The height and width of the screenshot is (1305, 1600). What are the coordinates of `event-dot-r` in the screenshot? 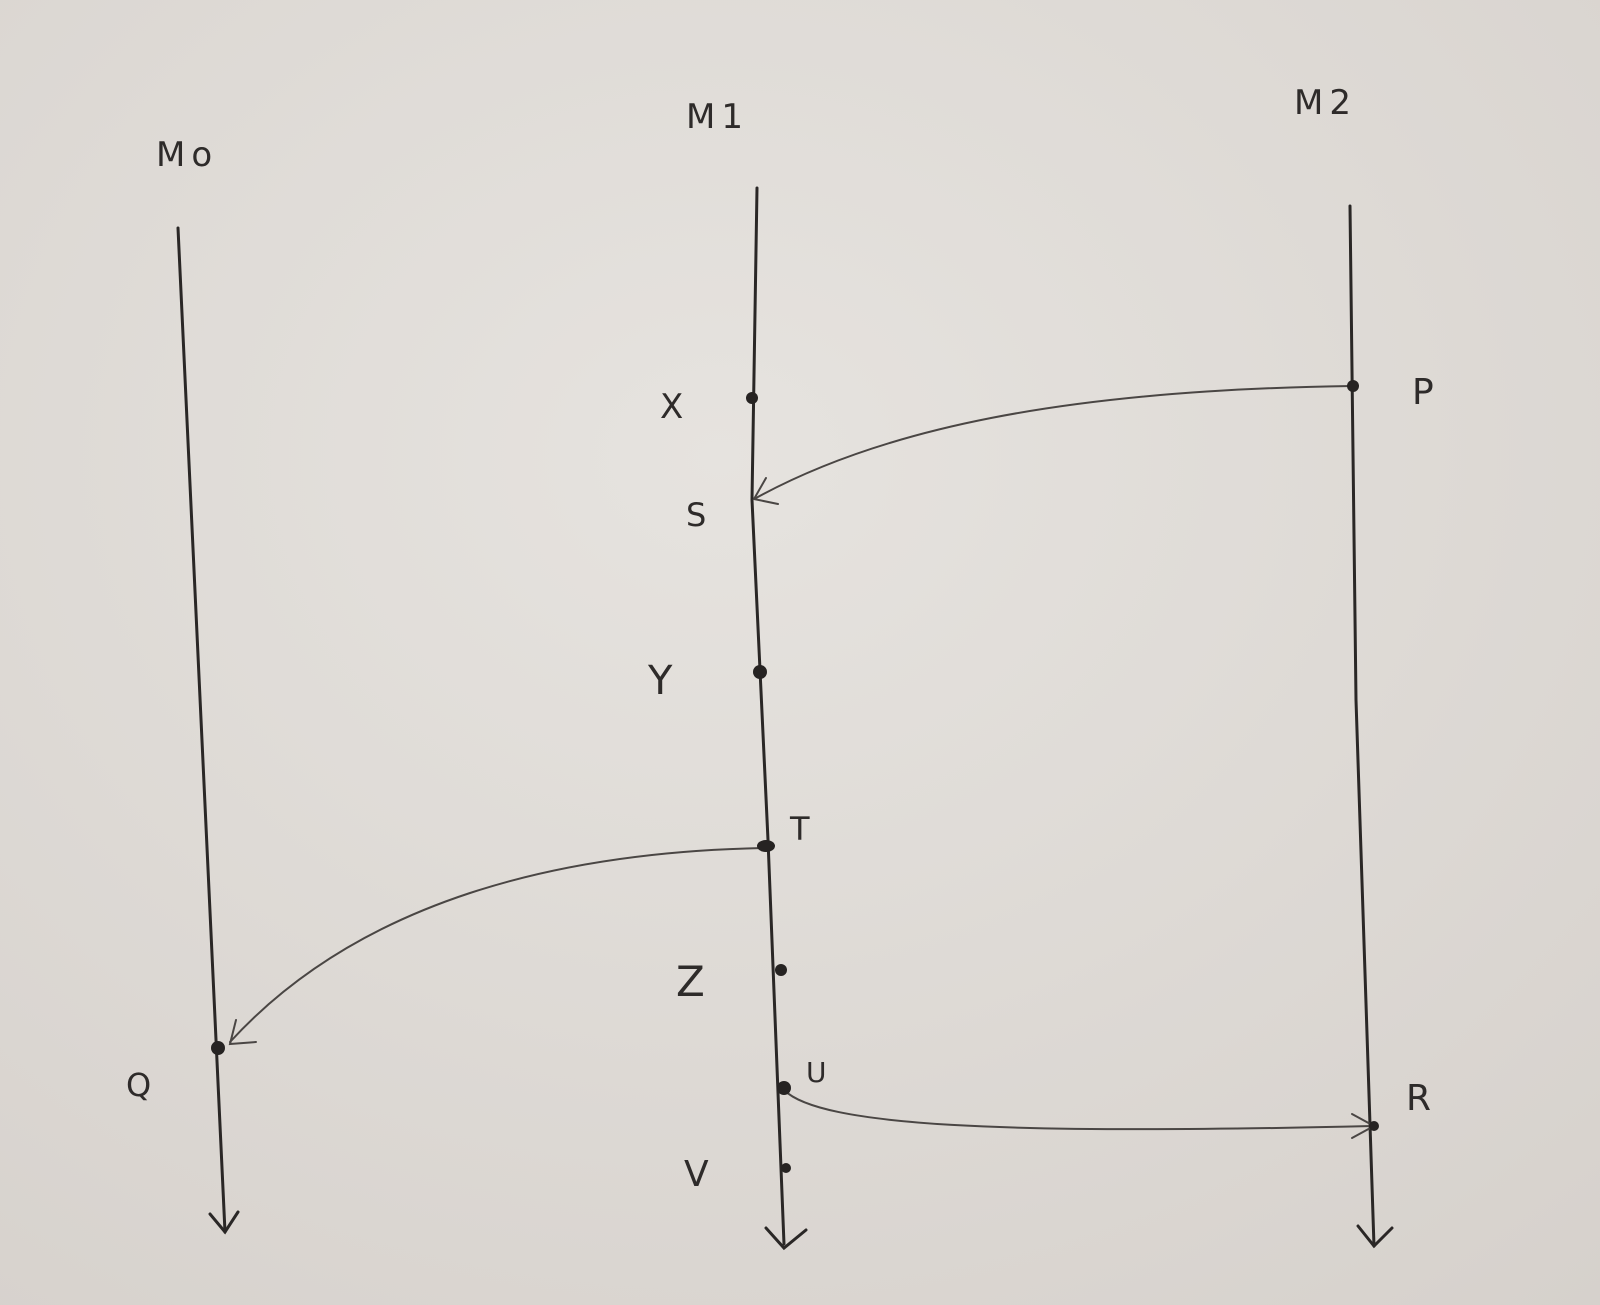 It's located at (1374, 1126).